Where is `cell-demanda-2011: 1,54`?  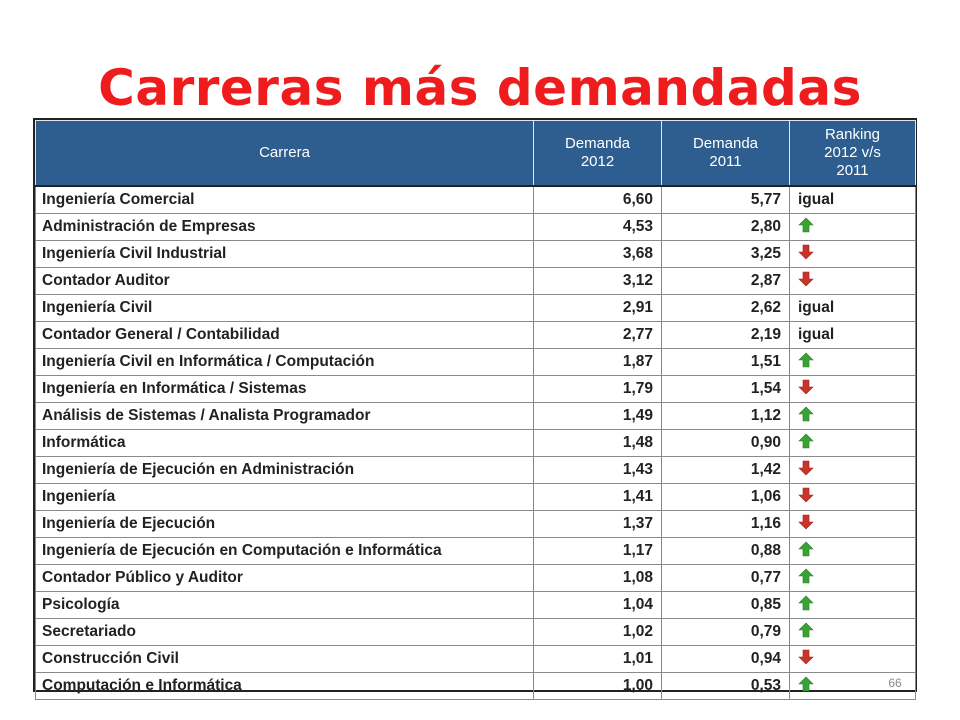
cell-demanda-2011: 1,54 is located at coordinates (725, 389).